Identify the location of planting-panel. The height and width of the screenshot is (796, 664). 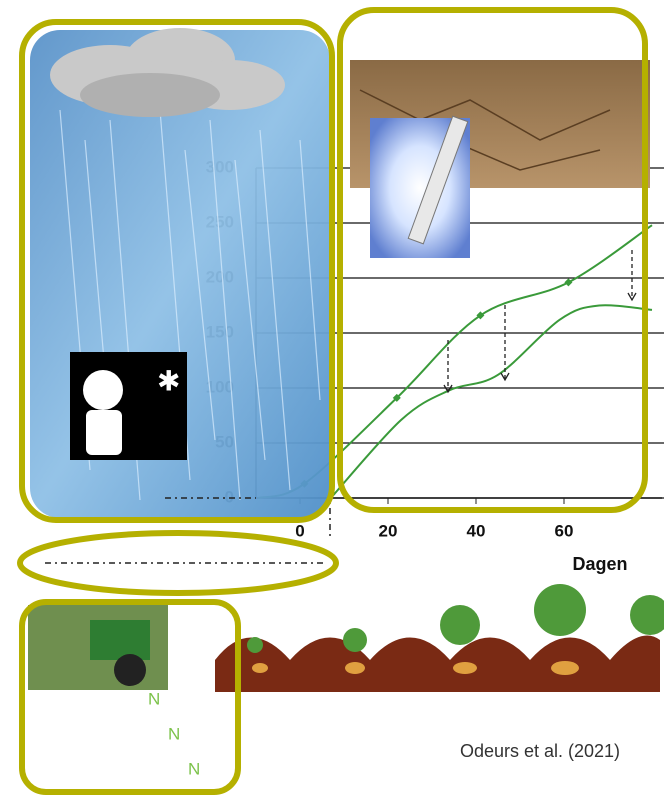
(98, 647).